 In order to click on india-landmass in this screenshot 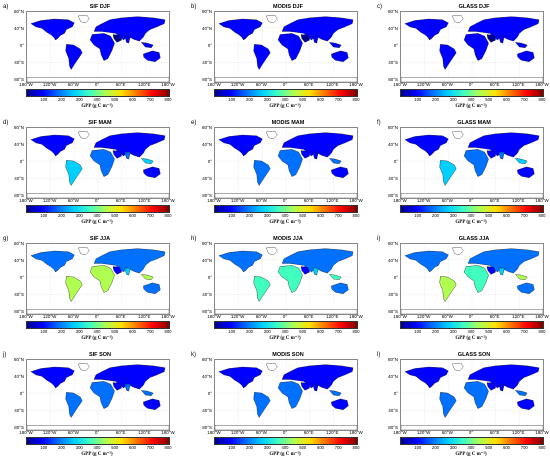, I will do `click(501, 155)`.